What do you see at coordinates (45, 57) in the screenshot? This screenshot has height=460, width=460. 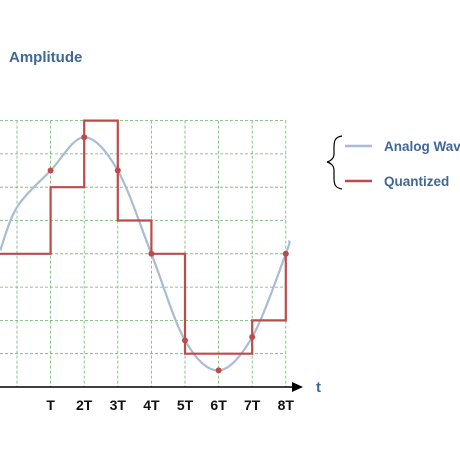 I see `y-axis-label: Amplitude` at bounding box center [45, 57].